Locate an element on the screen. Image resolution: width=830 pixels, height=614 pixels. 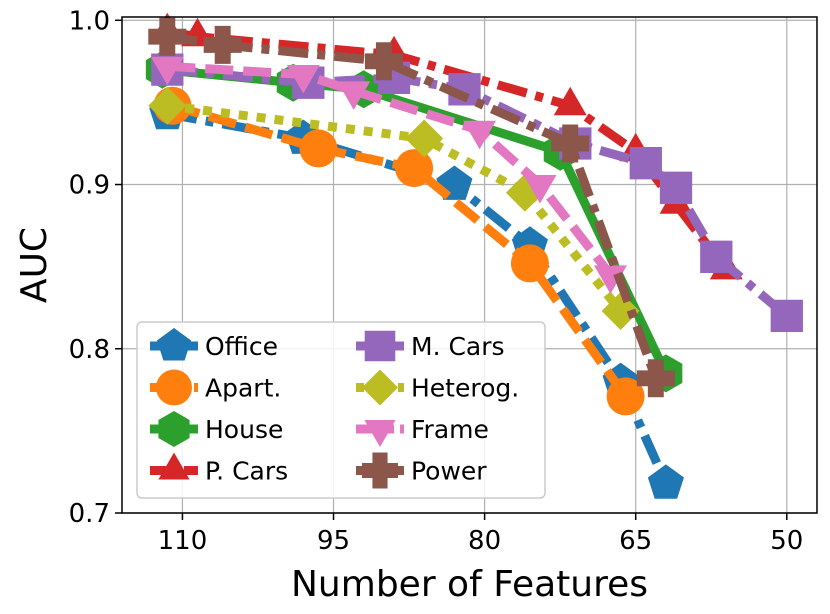
legend-label: Power is located at coordinates (449, 471).